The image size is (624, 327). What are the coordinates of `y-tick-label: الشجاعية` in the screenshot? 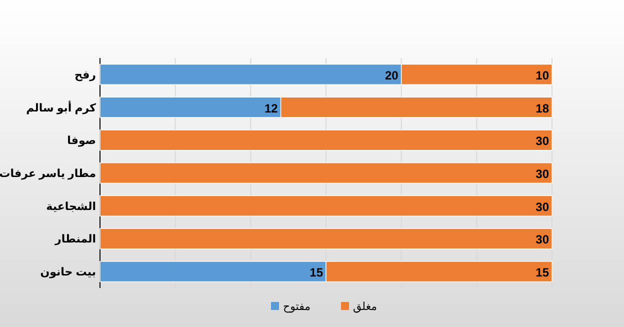 It's located at (71, 206).